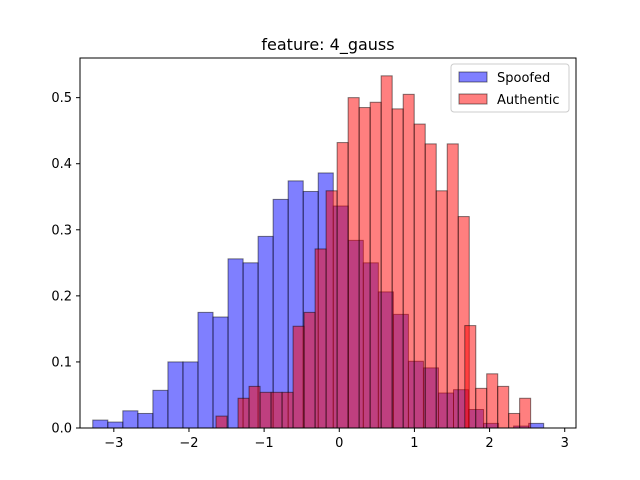  What do you see at coordinates (61, 98) in the screenshot?
I see `y-tick-label: 0.5` at bounding box center [61, 98].